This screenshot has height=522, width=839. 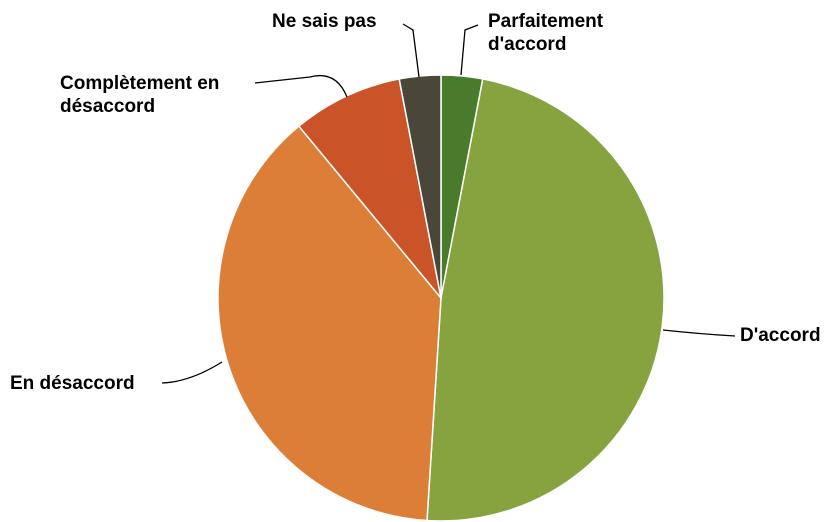 I want to click on leader-line-en-desaccord, so click(x=192, y=372).